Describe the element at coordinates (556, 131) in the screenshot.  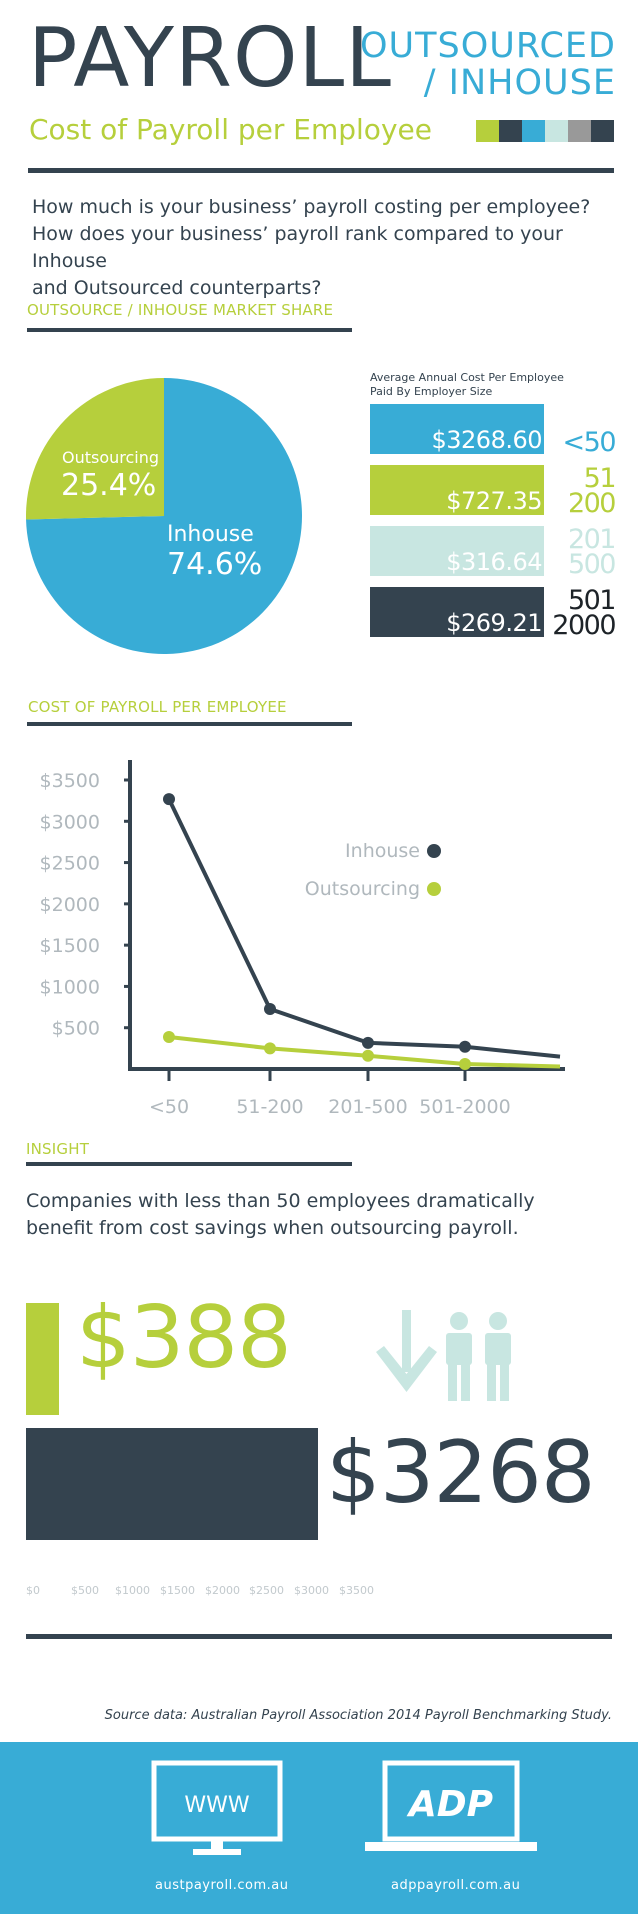
I see `swatch-pale` at that location.